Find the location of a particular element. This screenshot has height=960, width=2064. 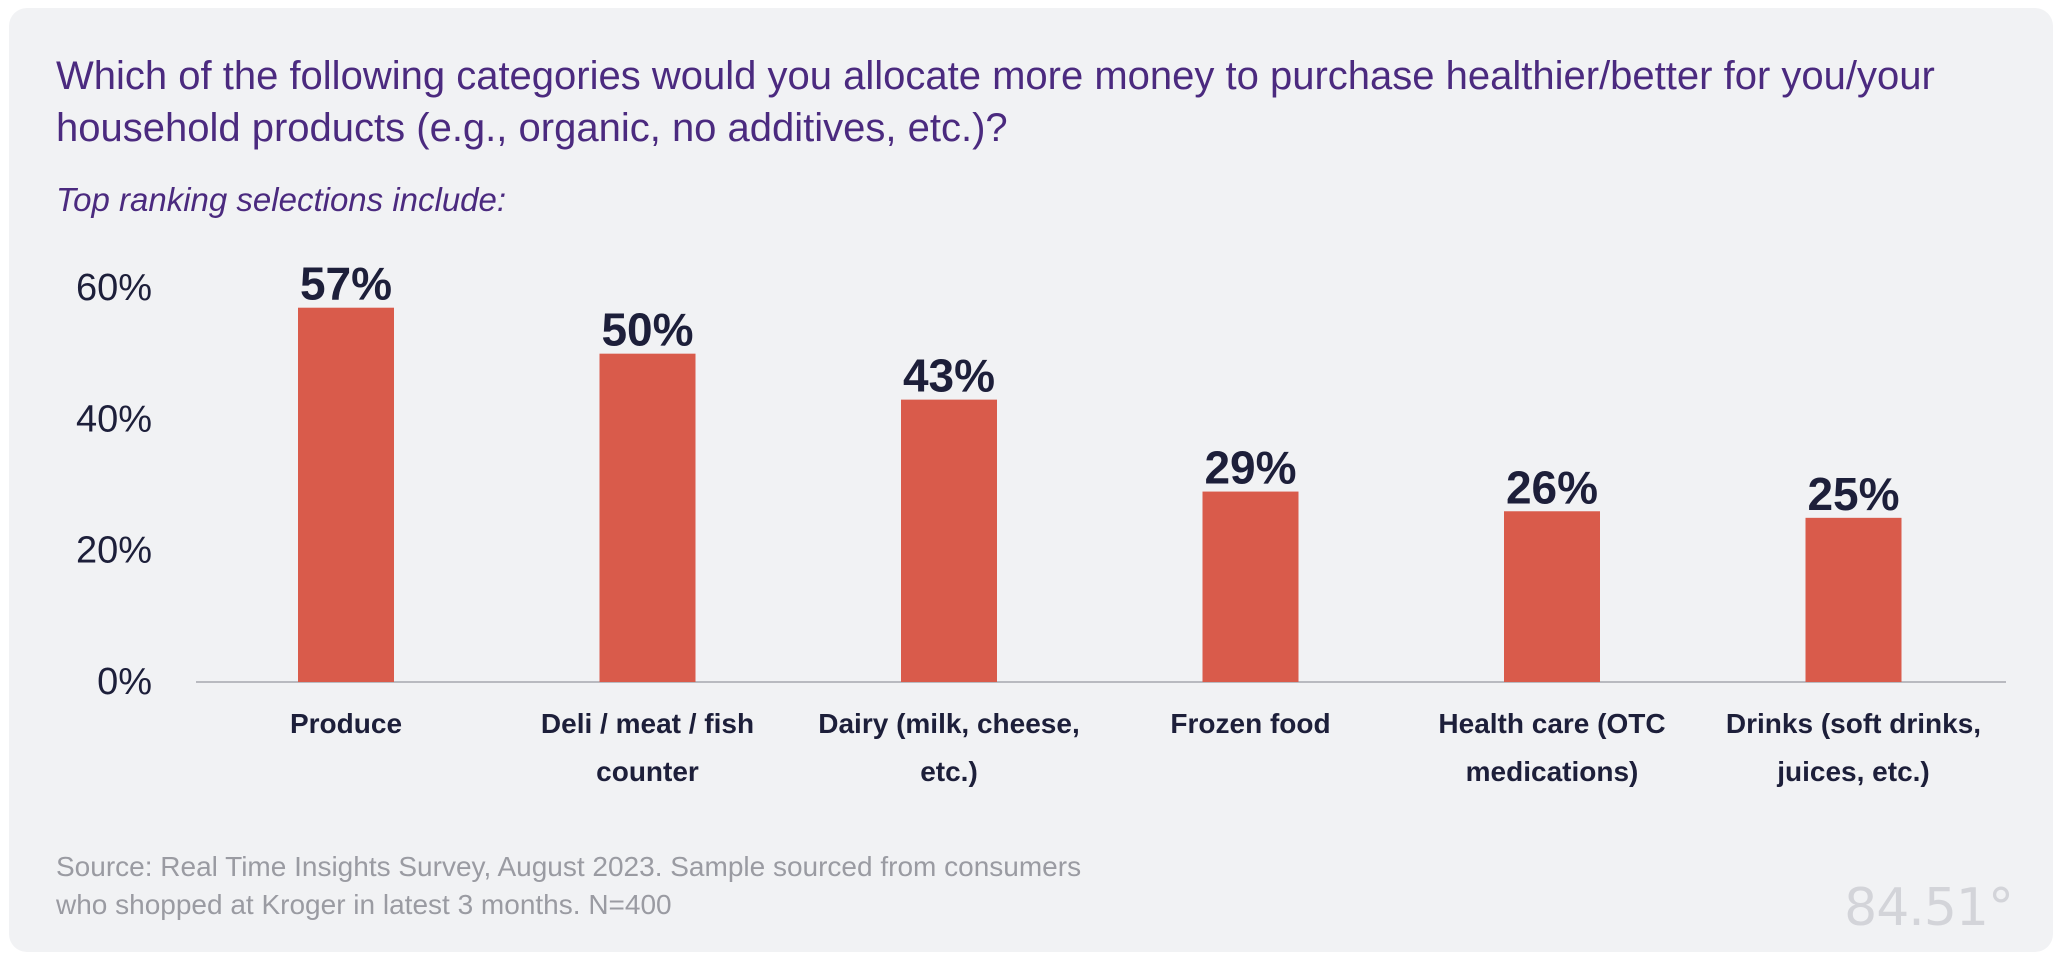

chart-subtitle: Top ranking selections include: is located at coordinates (281, 199).